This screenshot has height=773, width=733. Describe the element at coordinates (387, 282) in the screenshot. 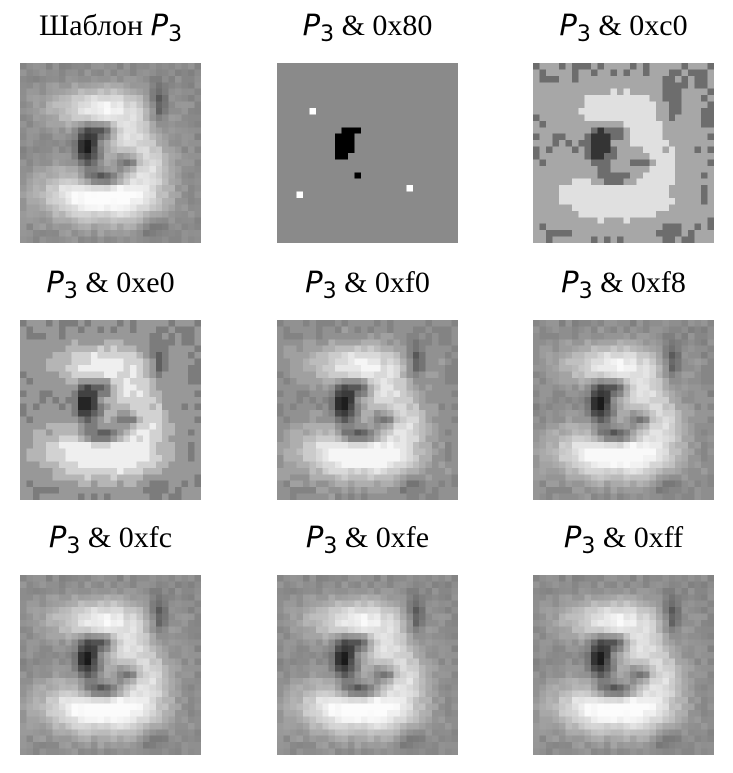

I see `title-suffix: & 0xf0` at that location.